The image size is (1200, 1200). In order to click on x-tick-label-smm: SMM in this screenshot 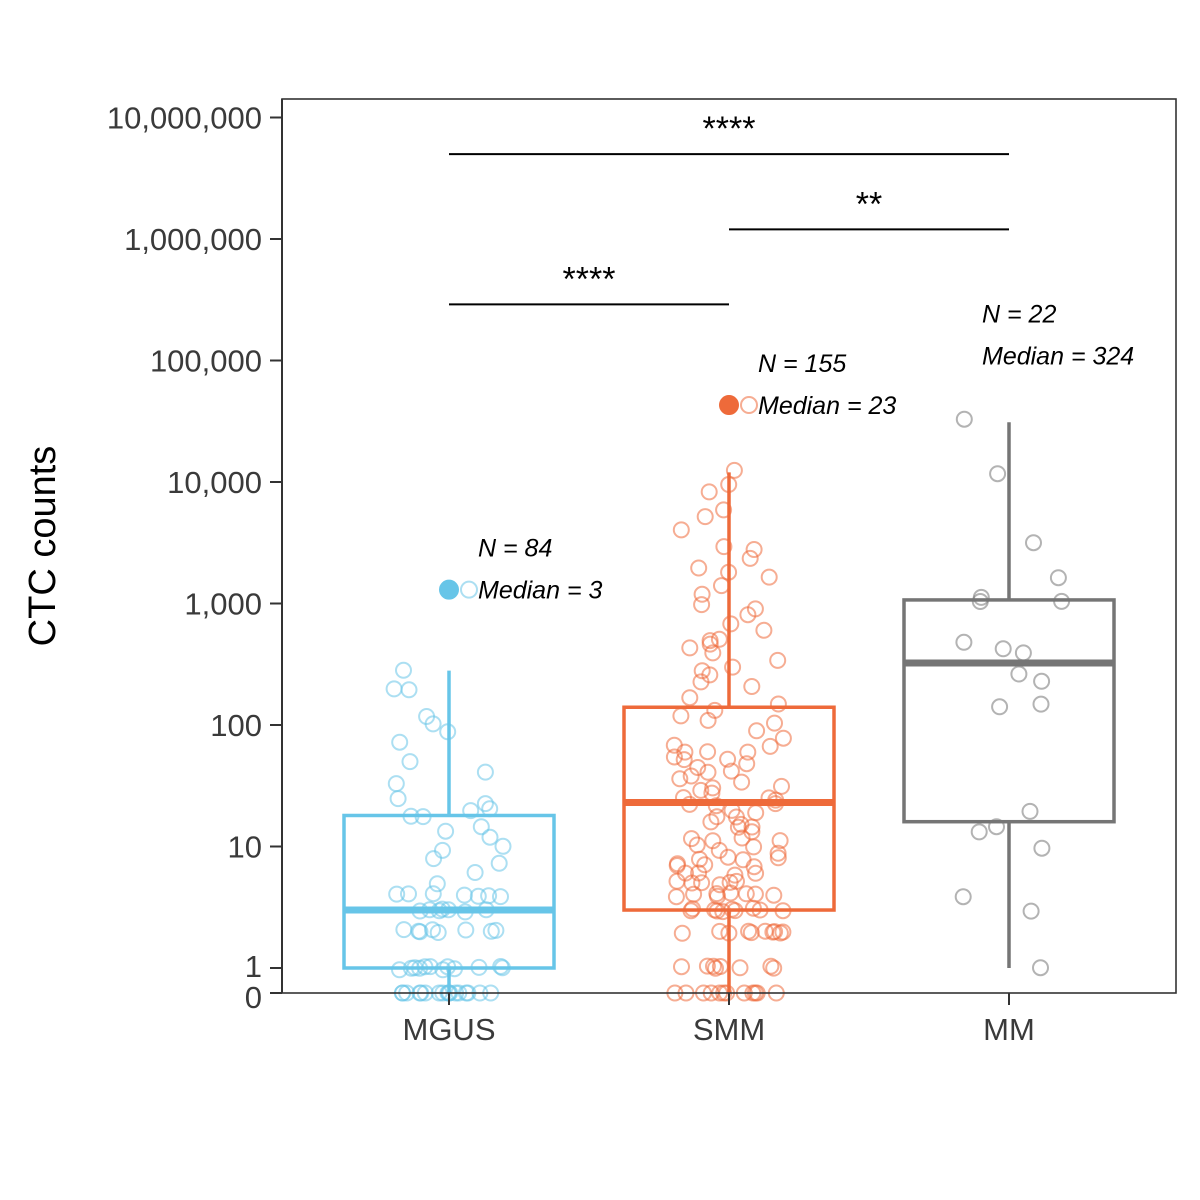, I will do `click(729, 1029)`.